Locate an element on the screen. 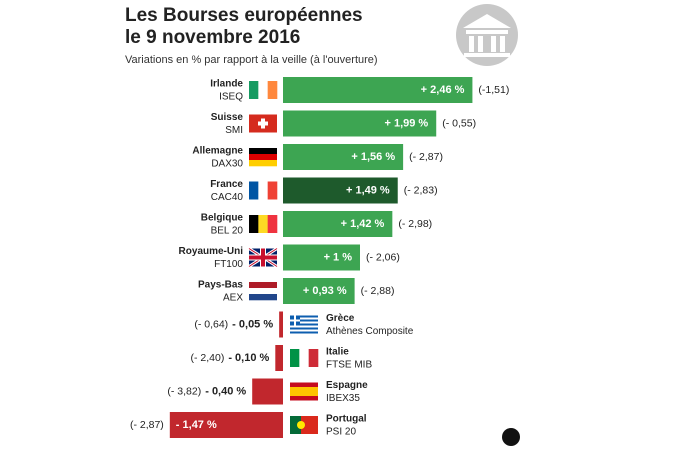 This screenshot has height=455, width=696. index-label: IBEX35 is located at coordinates (343, 398).